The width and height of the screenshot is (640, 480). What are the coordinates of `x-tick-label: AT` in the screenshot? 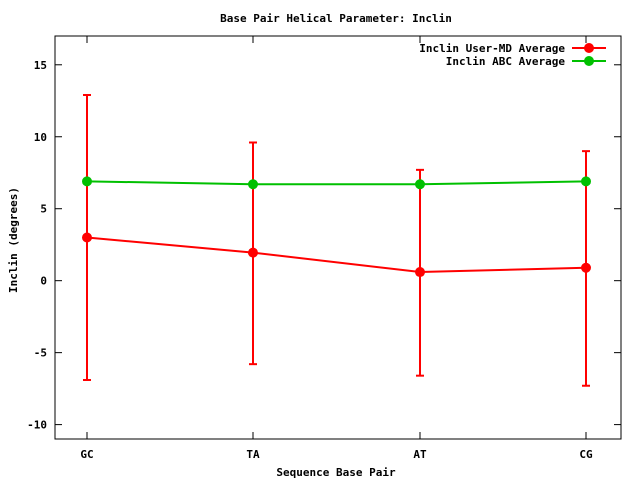 It's located at (420, 454).